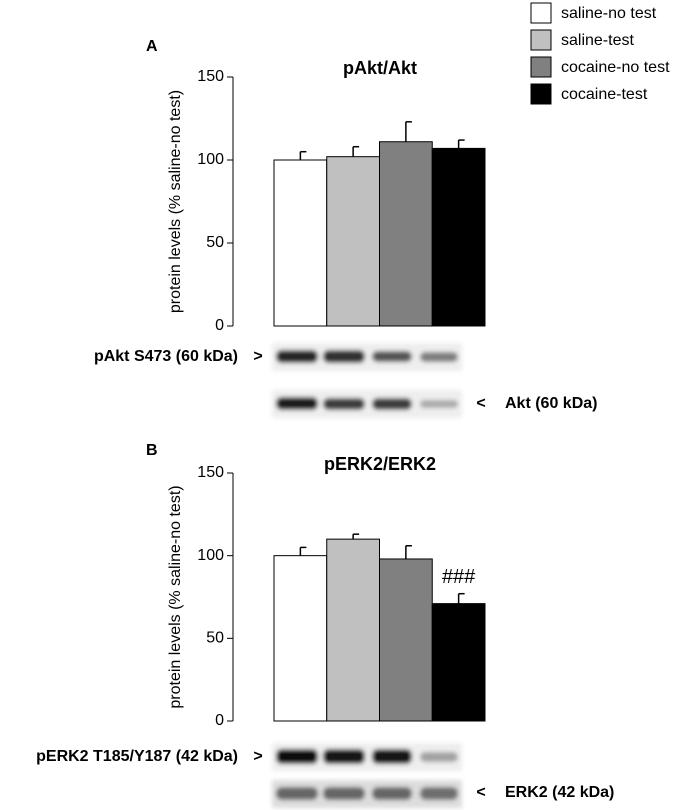 Image resolution: width=694 pixels, height=810 pixels. I want to click on blot-label: pERK2 T185/Y187 (42 kDa), so click(137, 756).